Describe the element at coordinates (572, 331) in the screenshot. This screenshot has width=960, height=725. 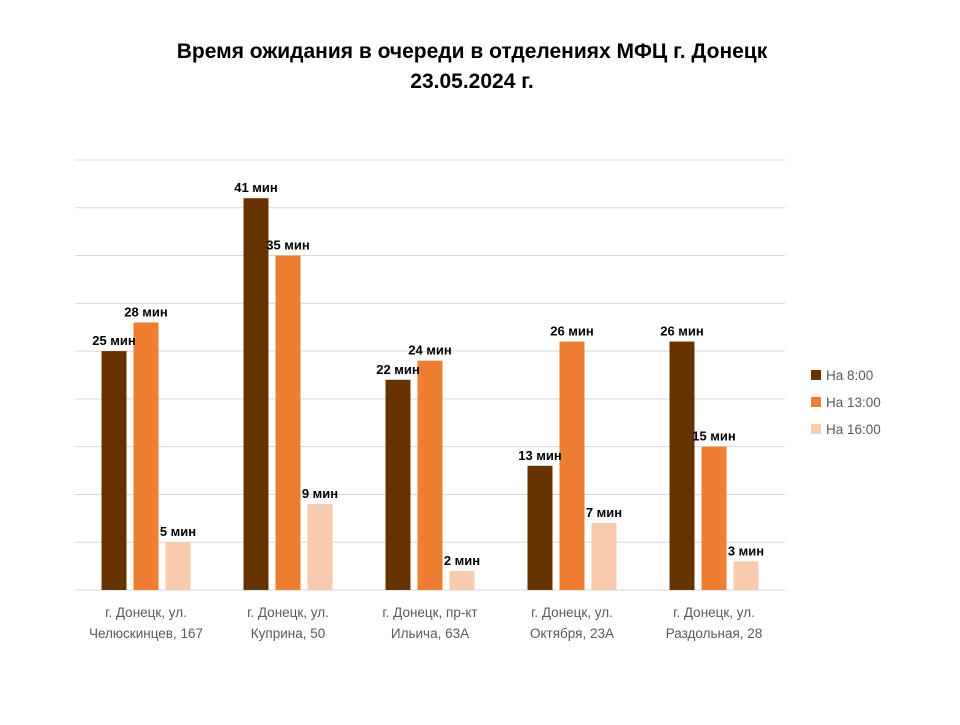
I see `data-label-2-4: 26 мин` at that location.